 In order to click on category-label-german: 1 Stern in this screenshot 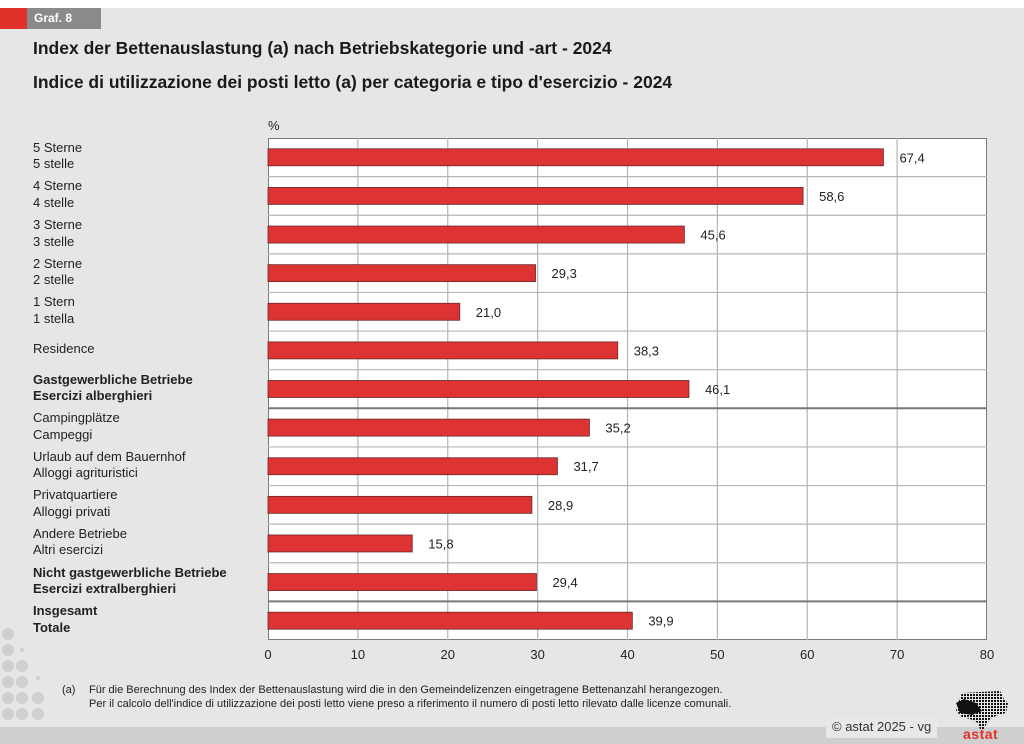, I will do `click(54, 302)`.